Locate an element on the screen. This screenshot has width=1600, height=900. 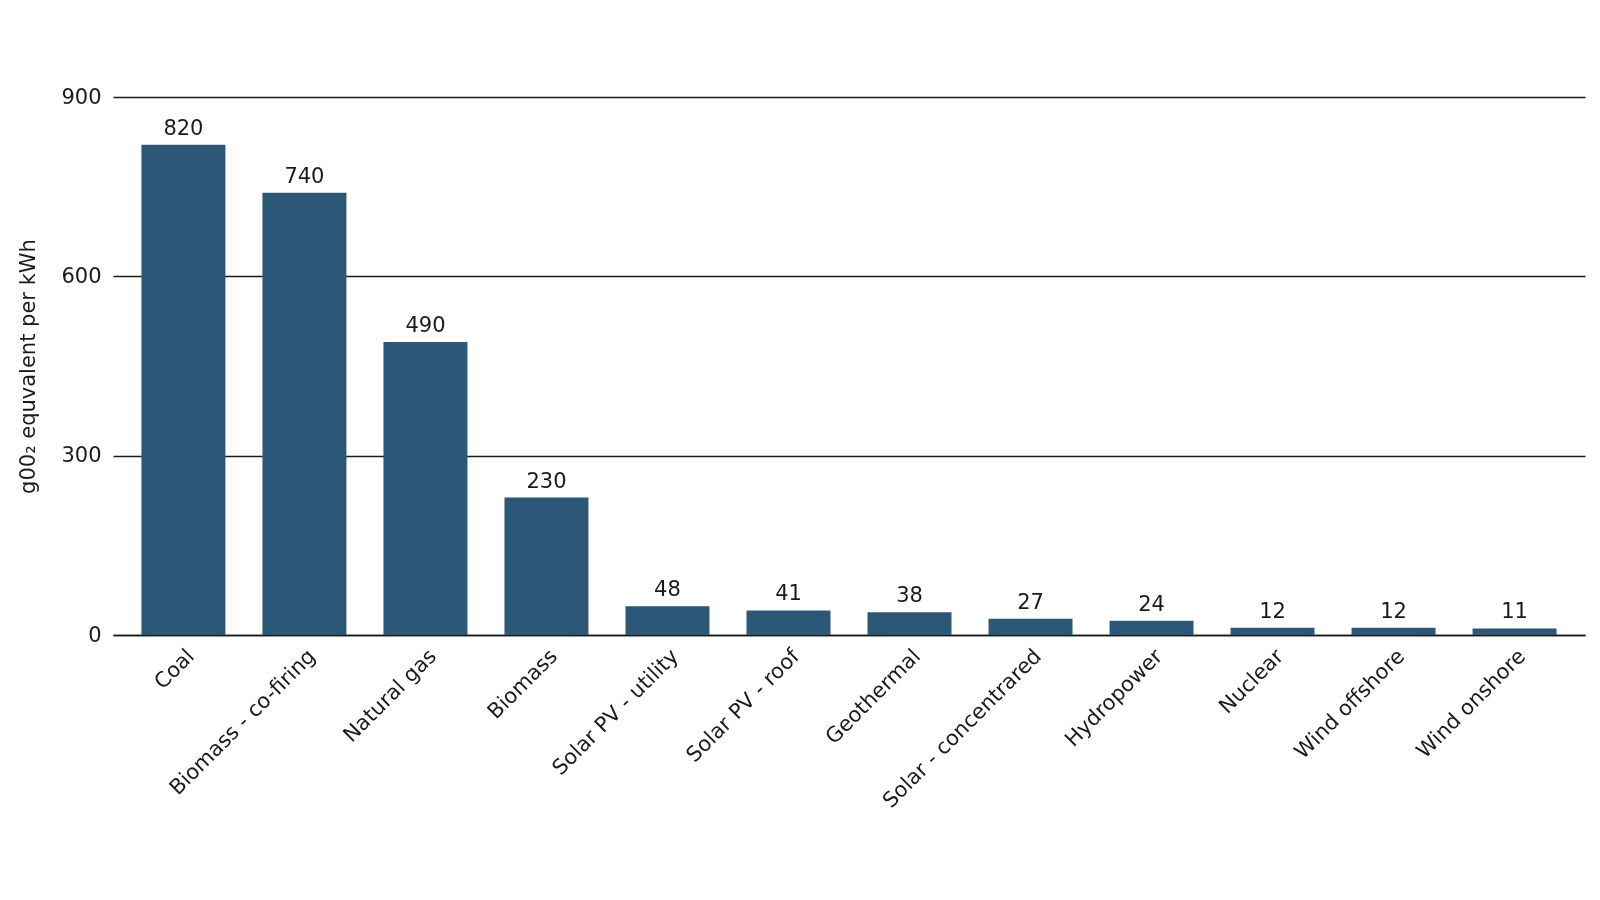
y-tick-label: 300 is located at coordinates (81, 455).